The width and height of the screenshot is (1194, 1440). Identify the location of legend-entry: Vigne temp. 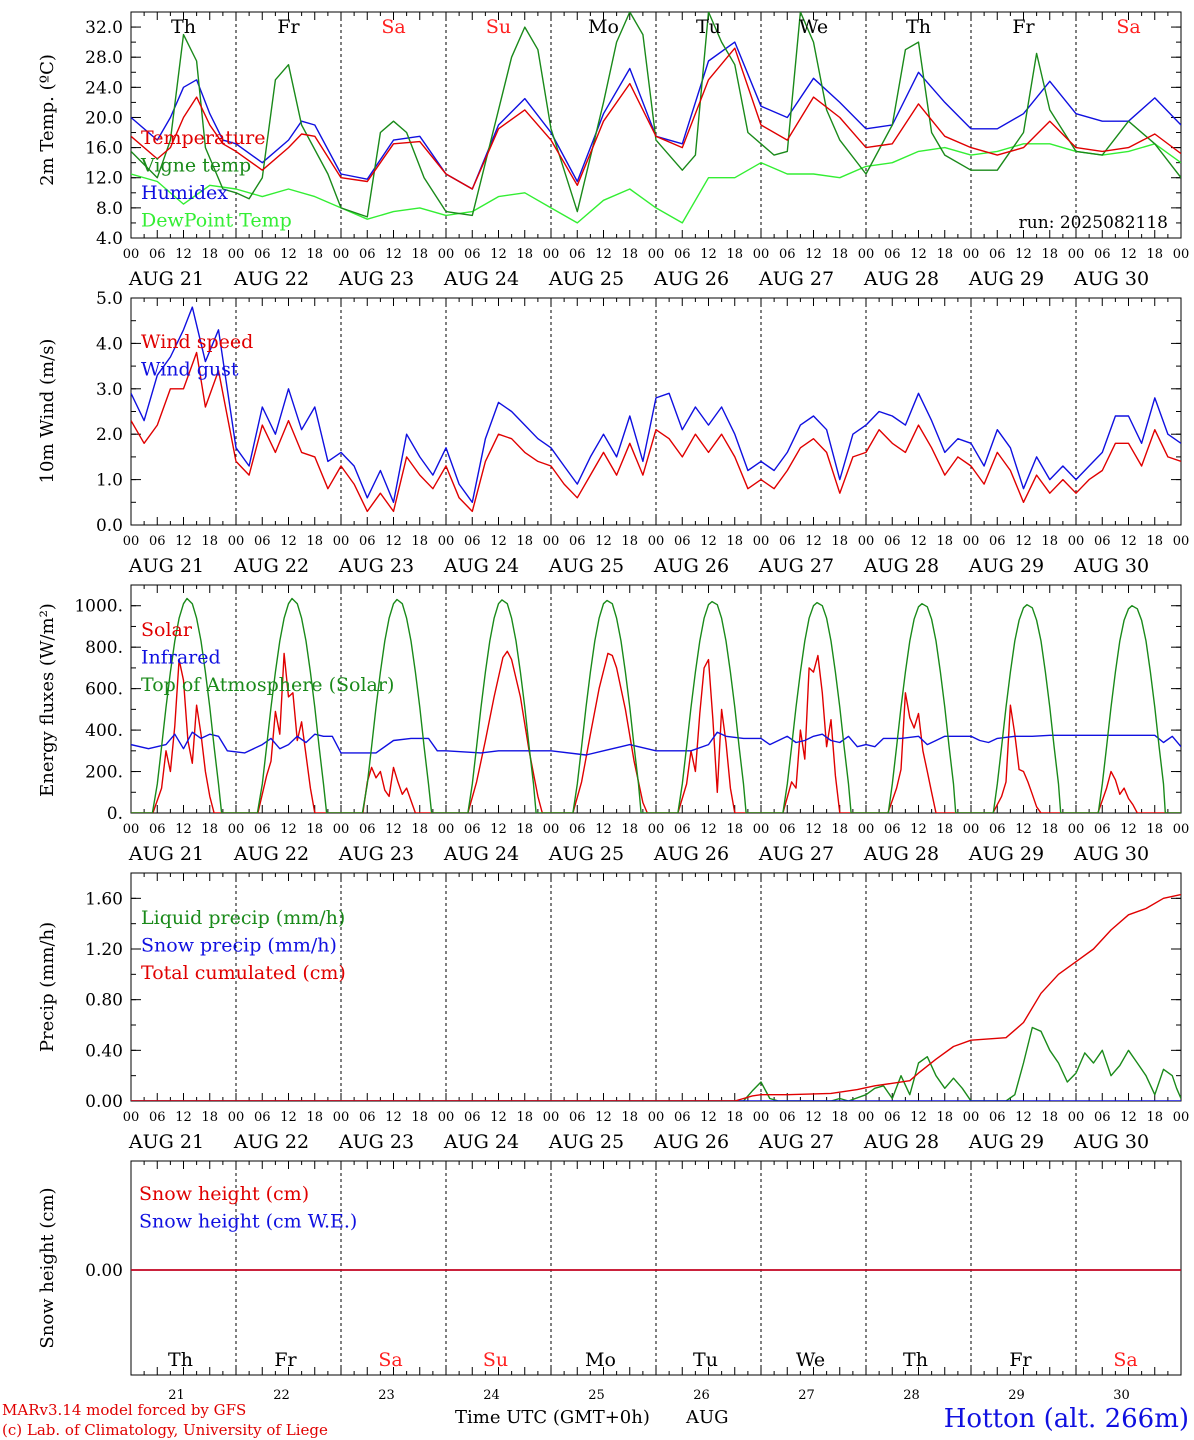
(195, 166).